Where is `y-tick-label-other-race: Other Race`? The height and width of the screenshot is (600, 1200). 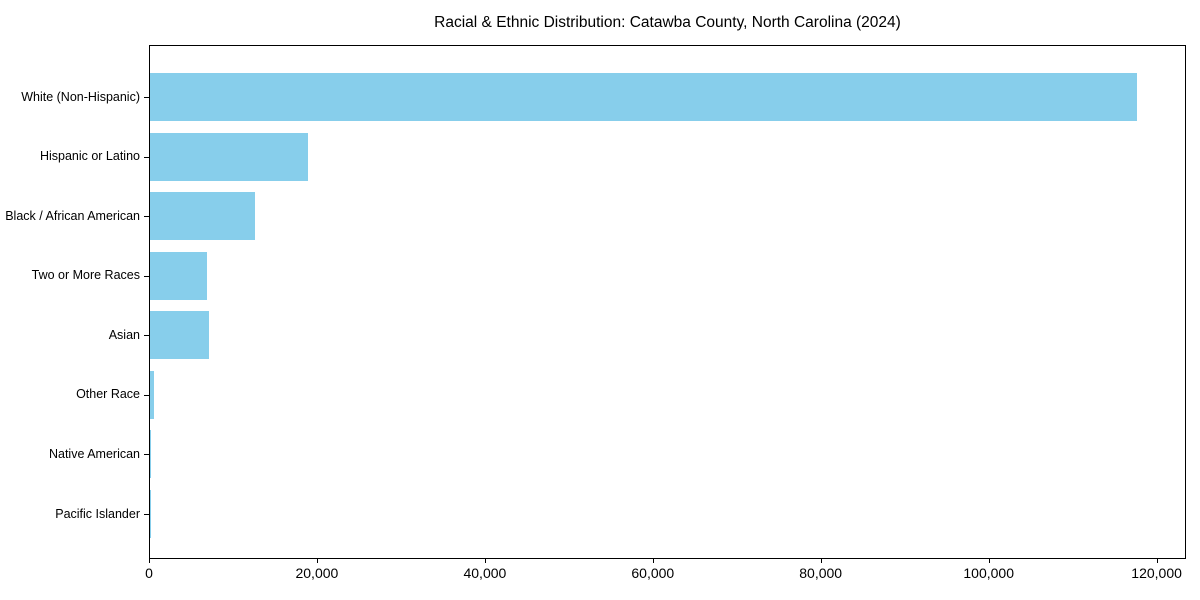 y-tick-label-other-race: Other Race is located at coordinates (108, 394).